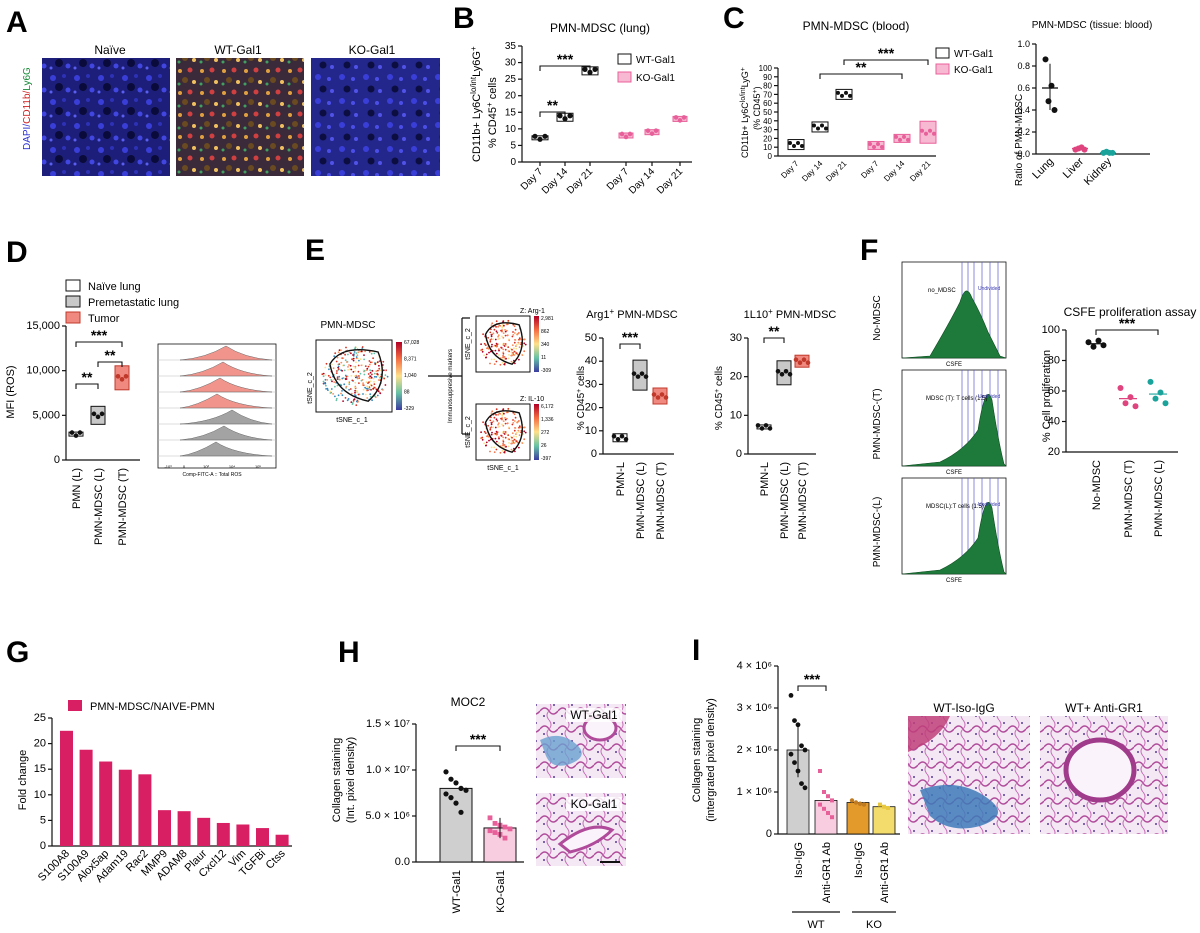 The width and height of the screenshot is (1200, 933). Describe the element at coordinates (626, 439) in the screenshot. I see `panel-e-arg-point` at that location.